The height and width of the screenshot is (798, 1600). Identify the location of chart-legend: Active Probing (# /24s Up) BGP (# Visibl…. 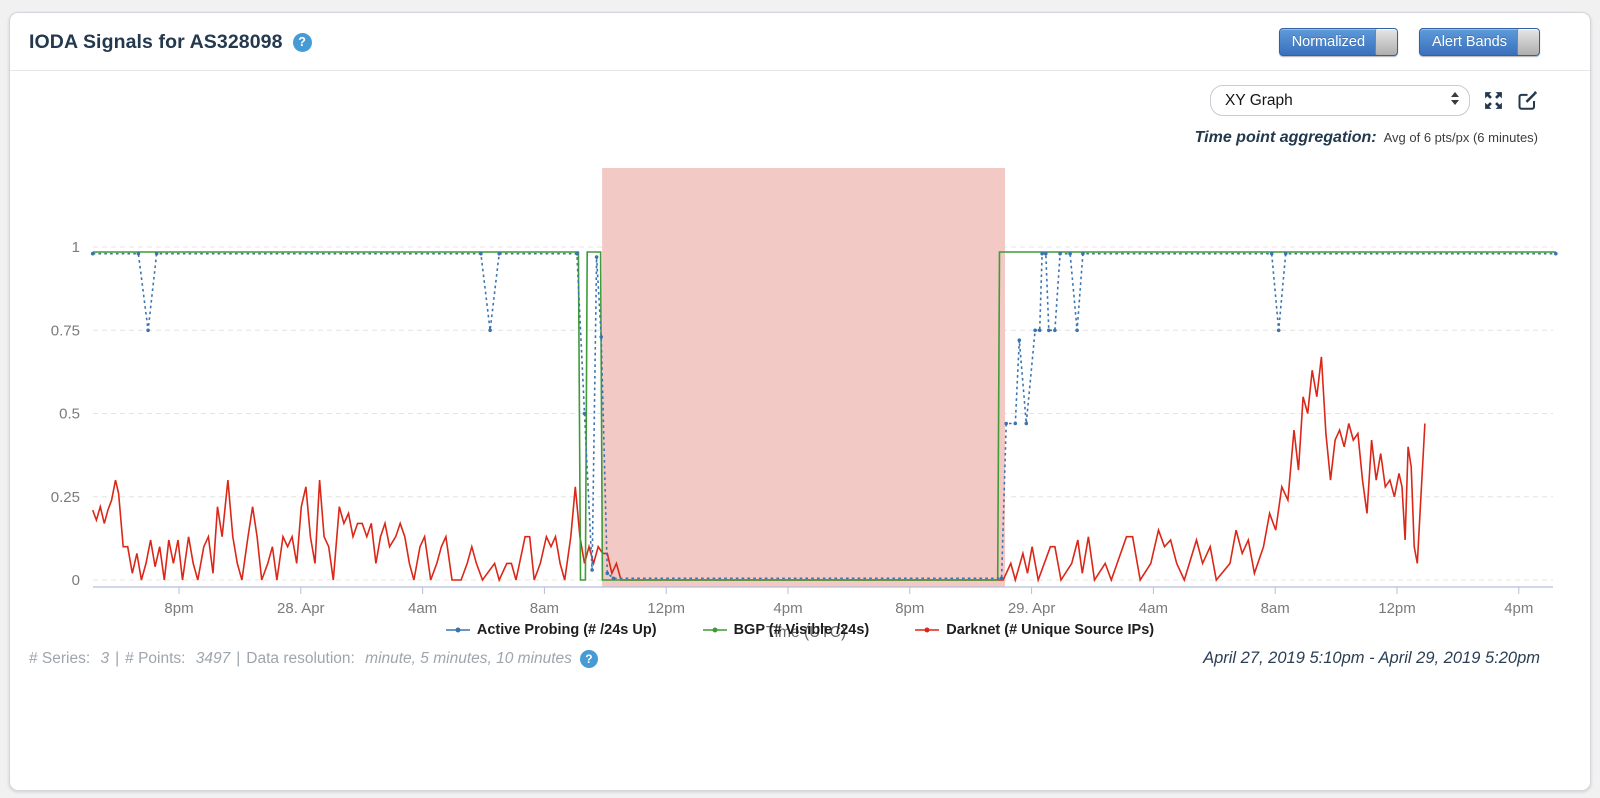
(800, 630).